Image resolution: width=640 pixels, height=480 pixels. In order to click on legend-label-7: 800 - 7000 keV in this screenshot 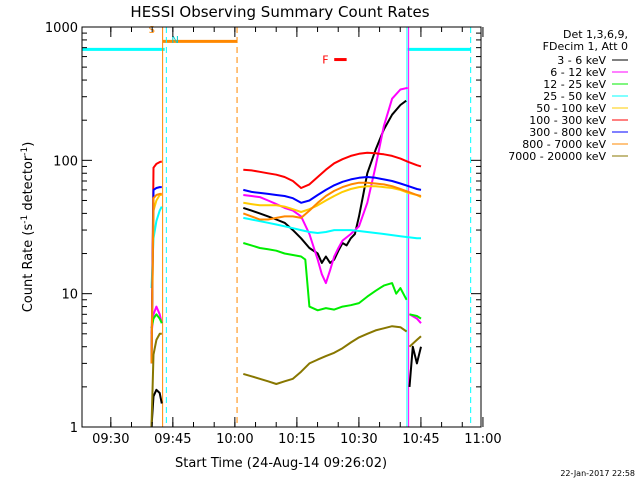, I will do `click(564, 144)`.